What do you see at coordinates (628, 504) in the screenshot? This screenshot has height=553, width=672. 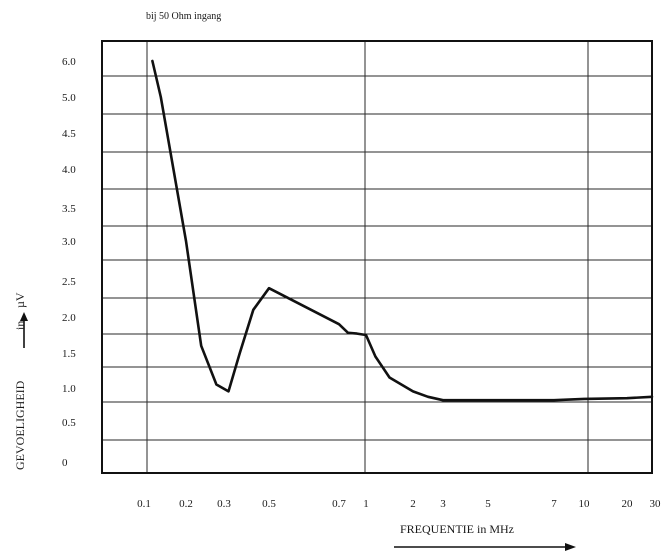 I see `x-tick-label: 20` at bounding box center [628, 504].